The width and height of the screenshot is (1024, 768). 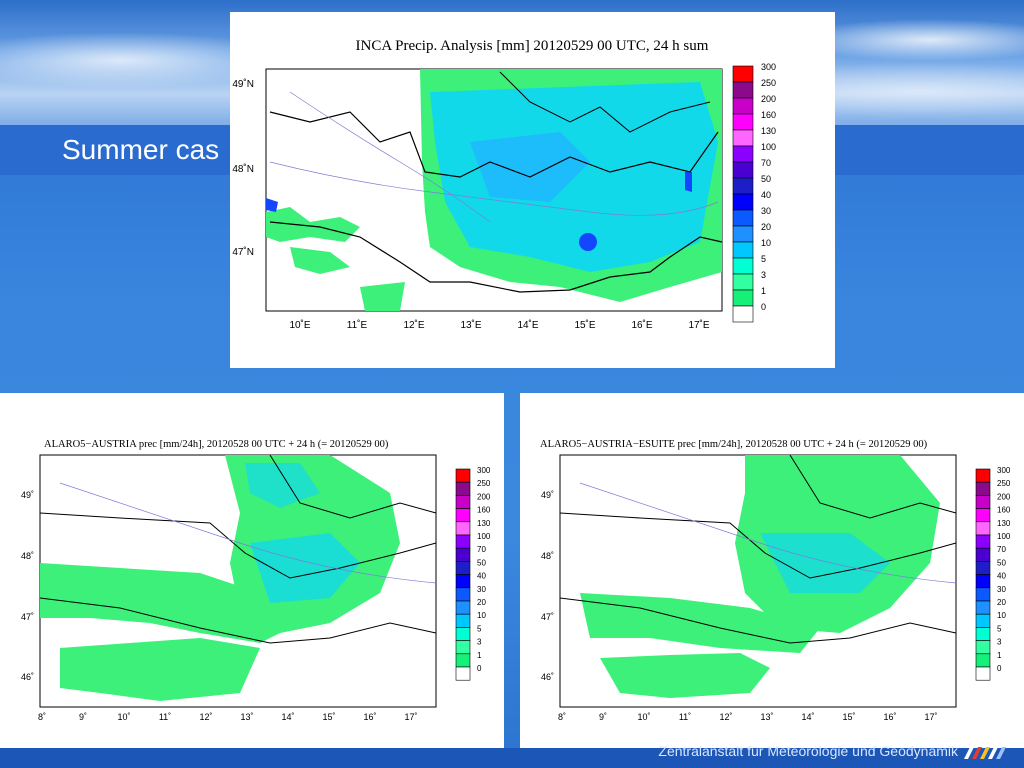 What do you see at coordinates (1004, 510) in the screenshot?
I see `alaro-esuite-colorbar-label-3: 160` at bounding box center [1004, 510].